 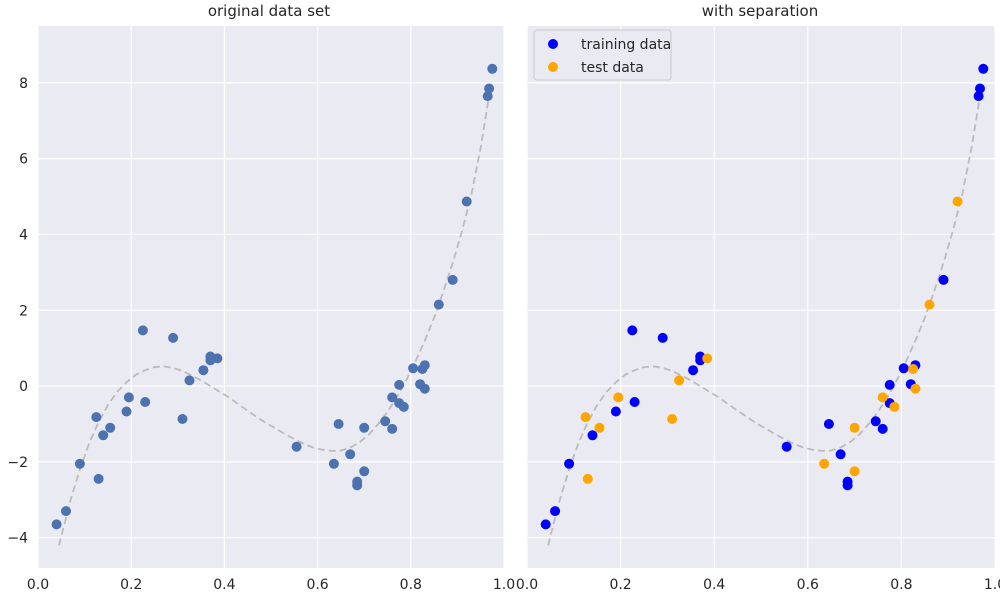 What do you see at coordinates (553, 44) in the screenshot?
I see `legend-marker` at bounding box center [553, 44].